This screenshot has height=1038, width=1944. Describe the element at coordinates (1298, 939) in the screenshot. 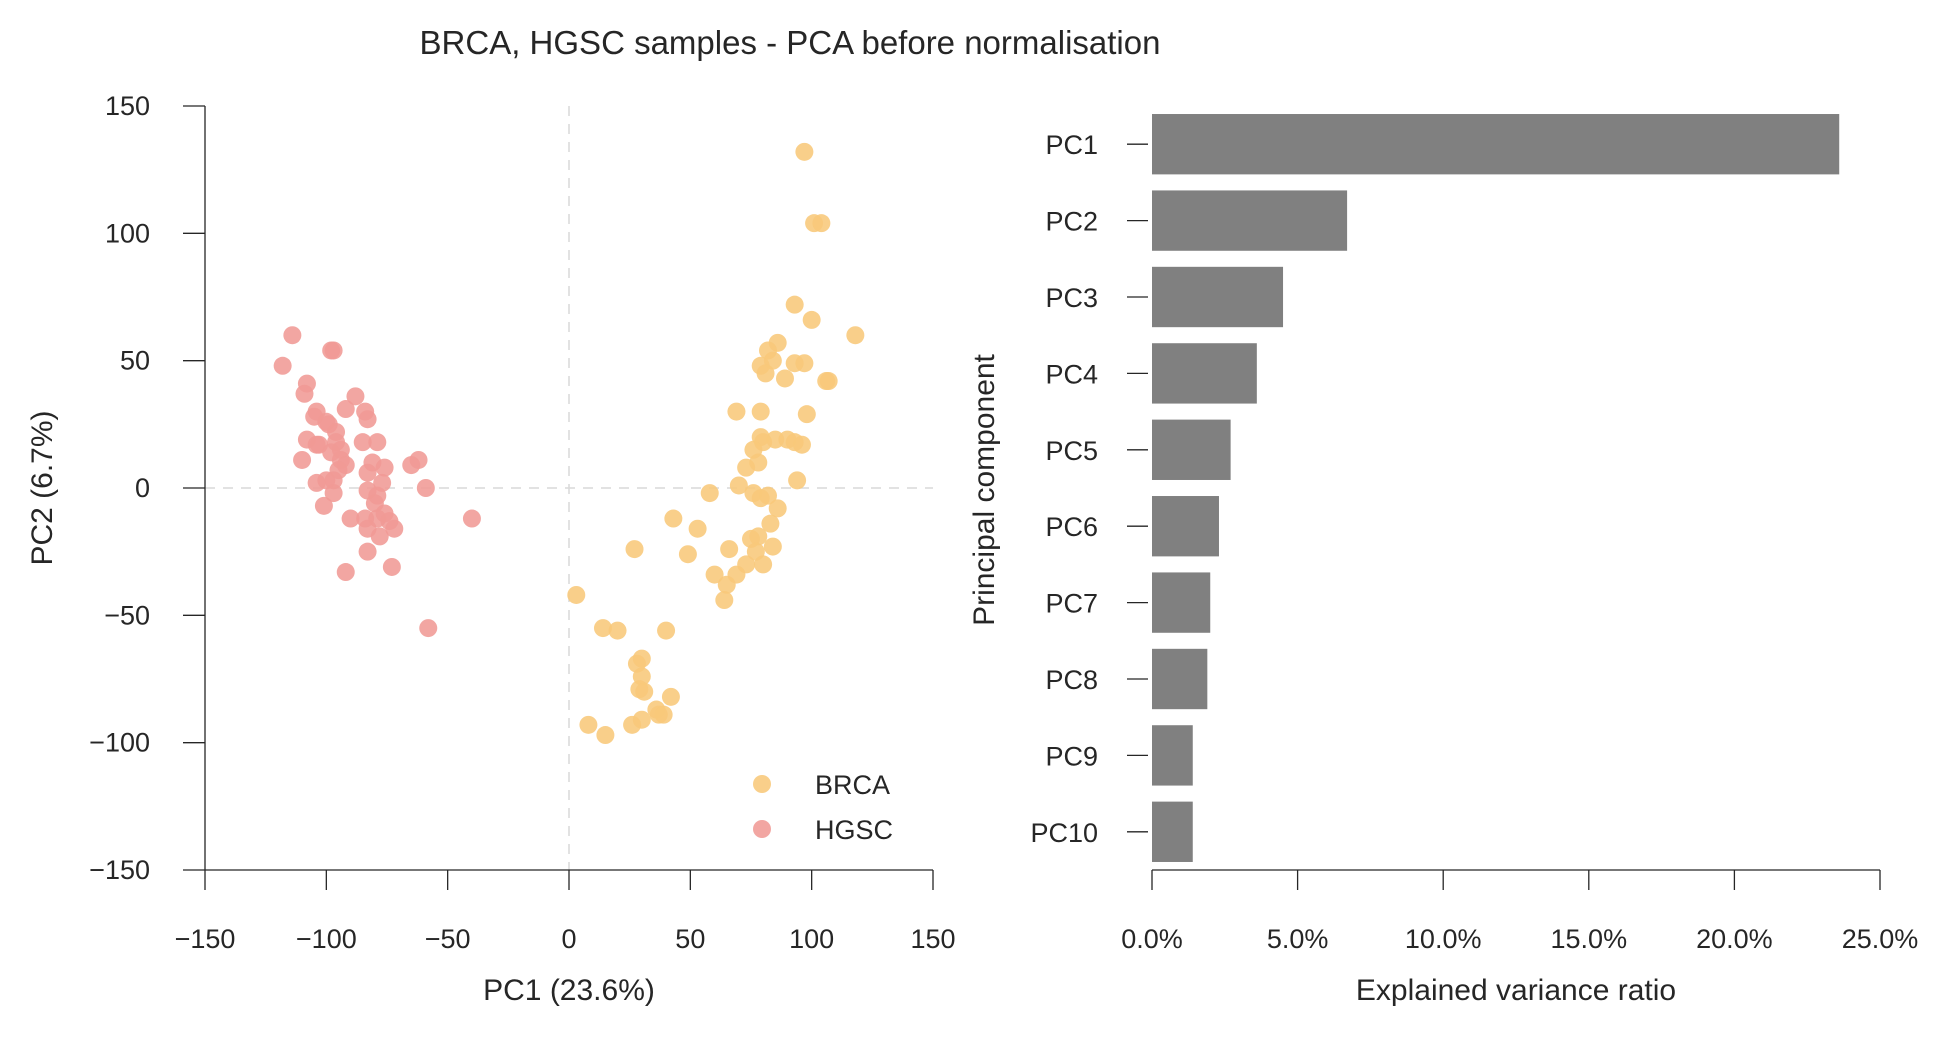

I see `bar-x-tick-label: 5.0%` at that location.